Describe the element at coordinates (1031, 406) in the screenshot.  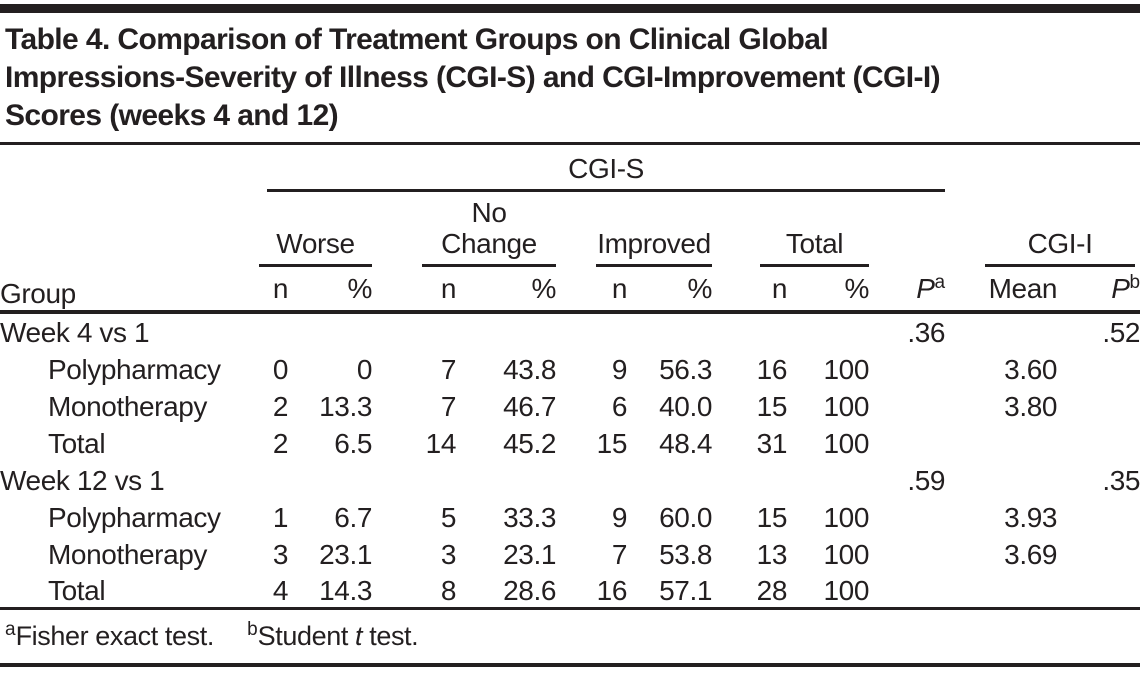
I see `data-cell-cgii_mean: 3.80` at that location.